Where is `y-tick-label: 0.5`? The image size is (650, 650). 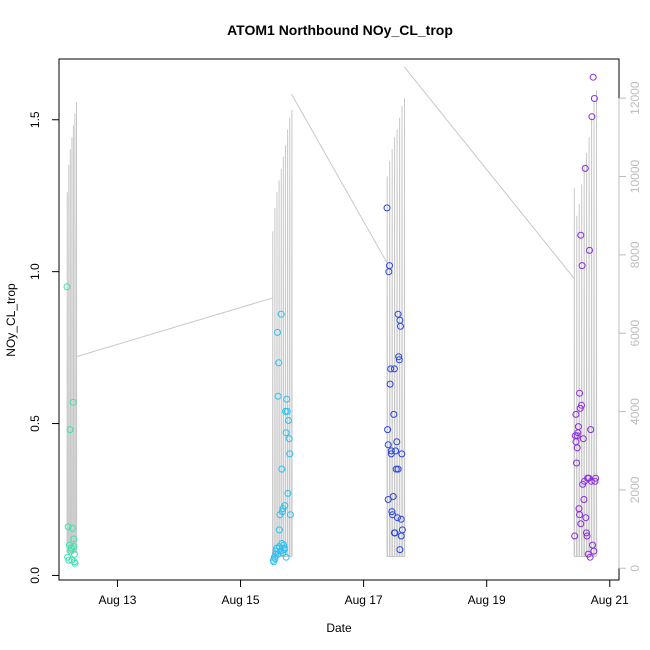
y-tick-label: 0.5 is located at coordinates (35, 423).